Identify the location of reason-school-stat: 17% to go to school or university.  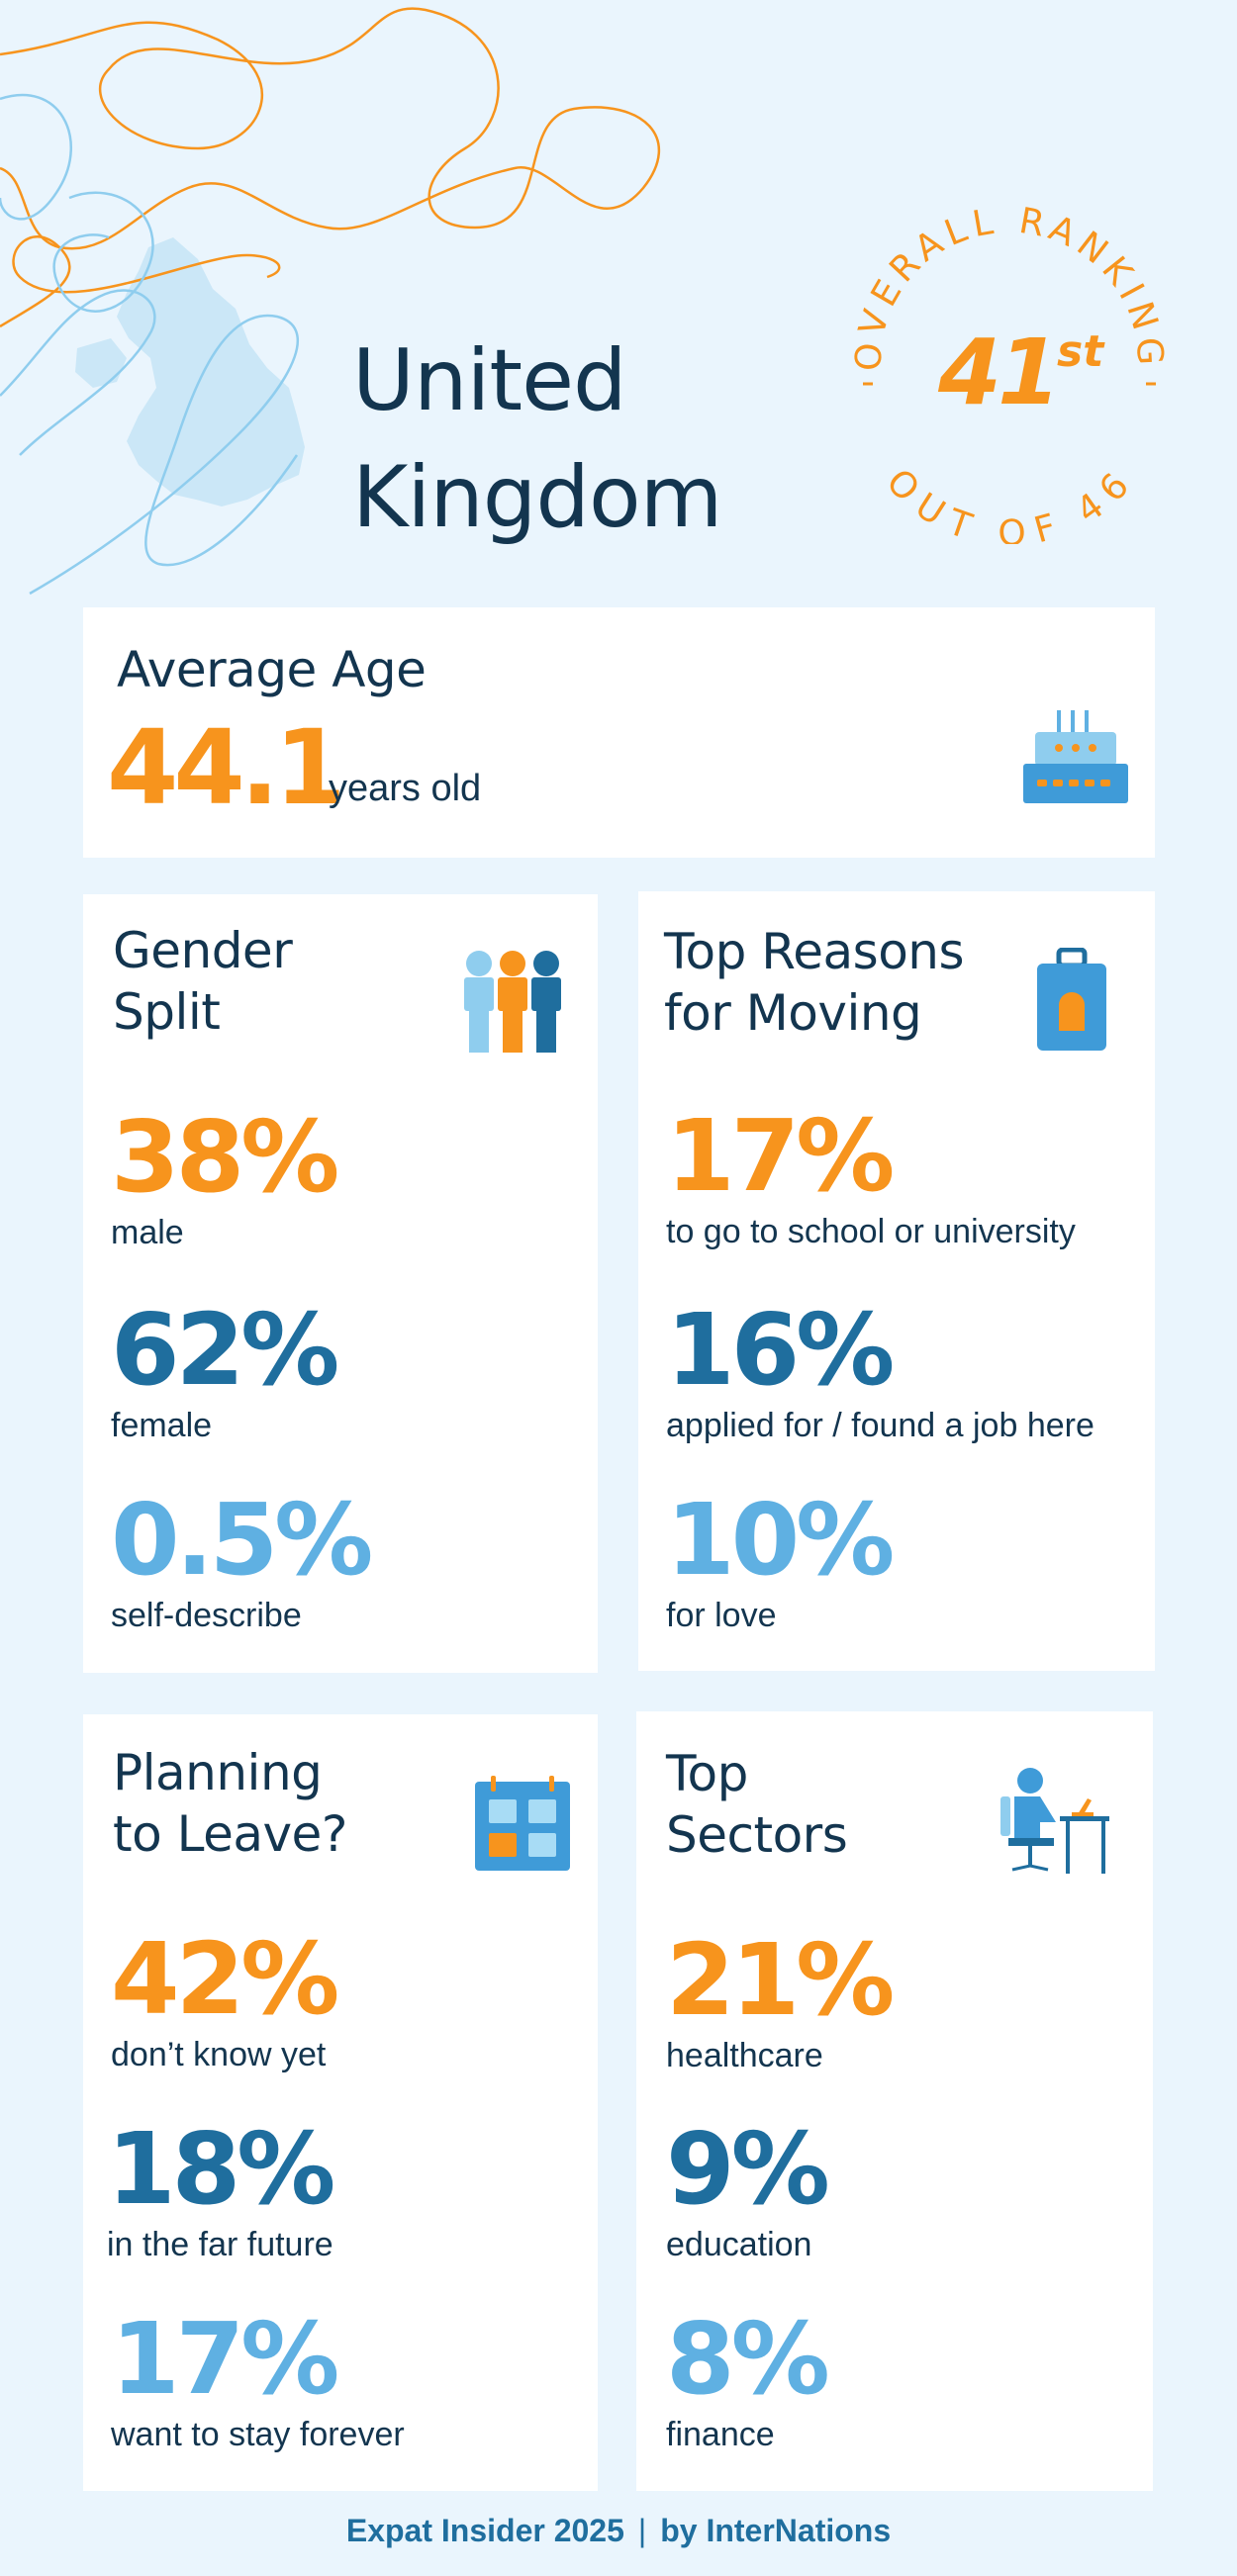
(871, 1179).